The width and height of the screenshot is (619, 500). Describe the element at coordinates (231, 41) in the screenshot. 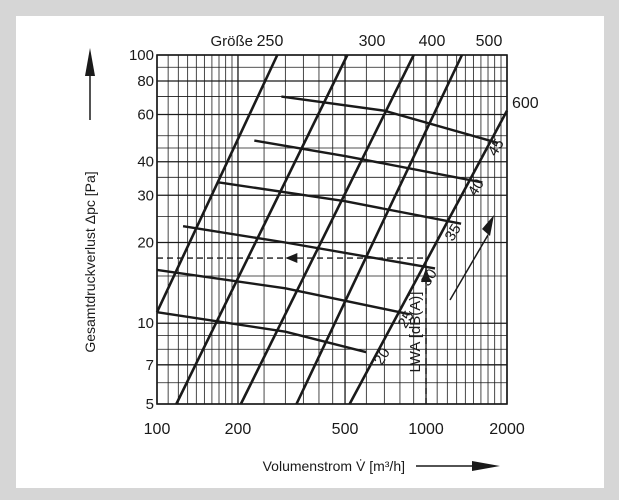

I see `size-title: Größe` at that location.